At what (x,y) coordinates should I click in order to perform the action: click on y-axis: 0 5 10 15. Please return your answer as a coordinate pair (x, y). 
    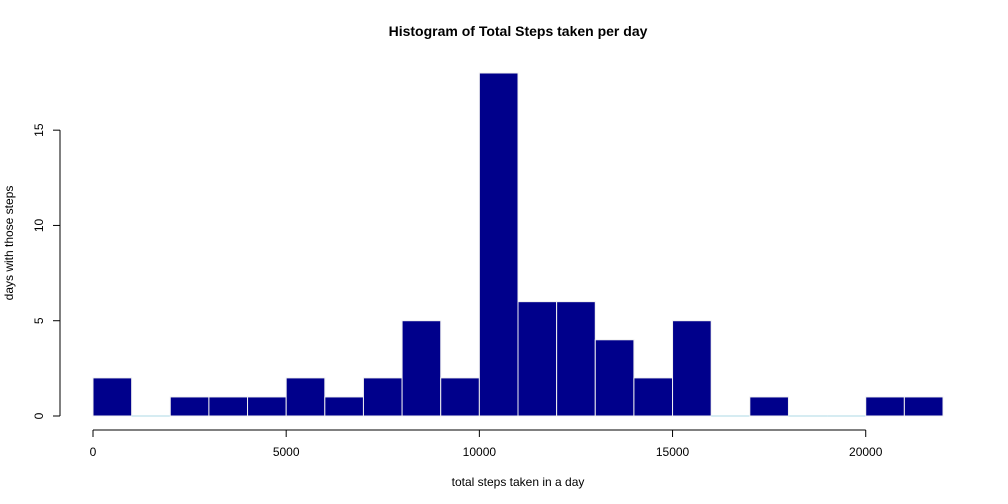
    Looking at the image, I should click on (46, 271).